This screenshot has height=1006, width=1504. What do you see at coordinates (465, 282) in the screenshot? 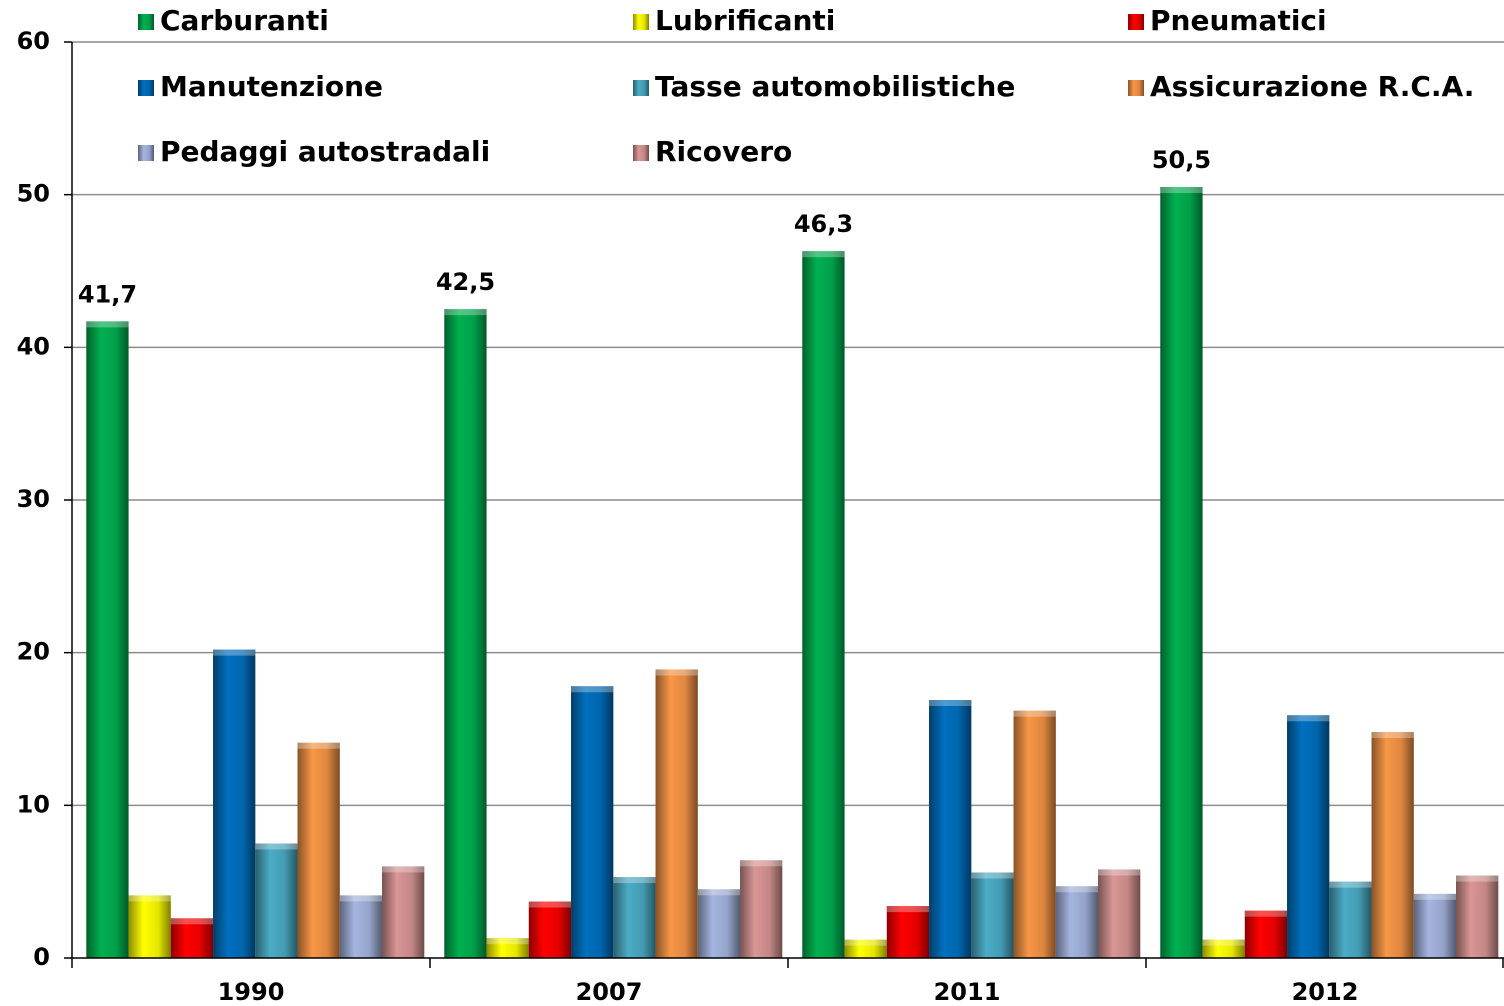
I see `value-label: 42,5` at bounding box center [465, 282].